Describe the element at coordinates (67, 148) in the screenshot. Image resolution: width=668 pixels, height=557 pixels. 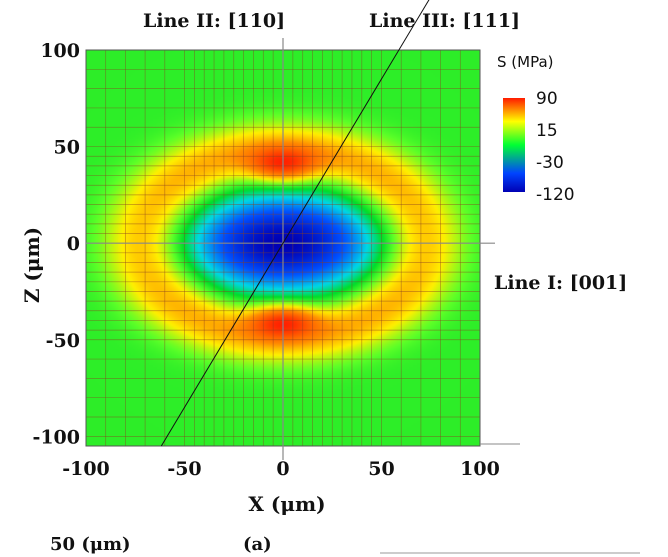
I see `y-tick-label: 50` at that location.